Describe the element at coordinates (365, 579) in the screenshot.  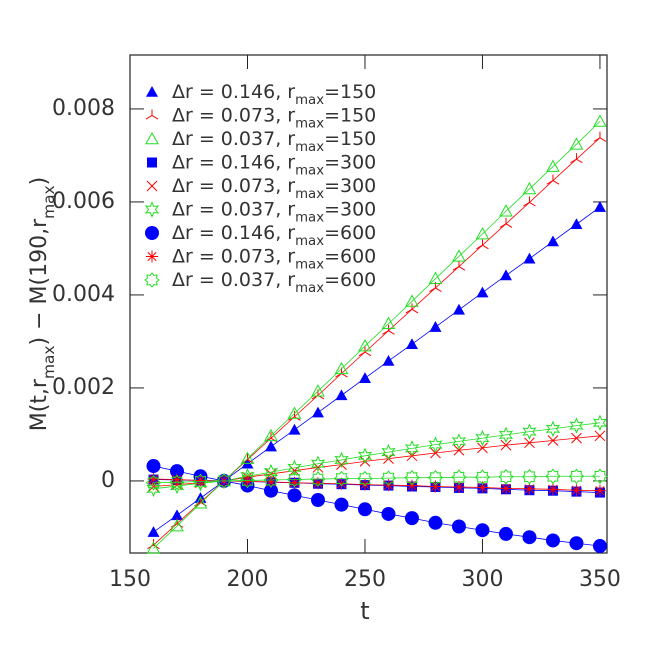
I see `x-tick-label: 250` at that location.